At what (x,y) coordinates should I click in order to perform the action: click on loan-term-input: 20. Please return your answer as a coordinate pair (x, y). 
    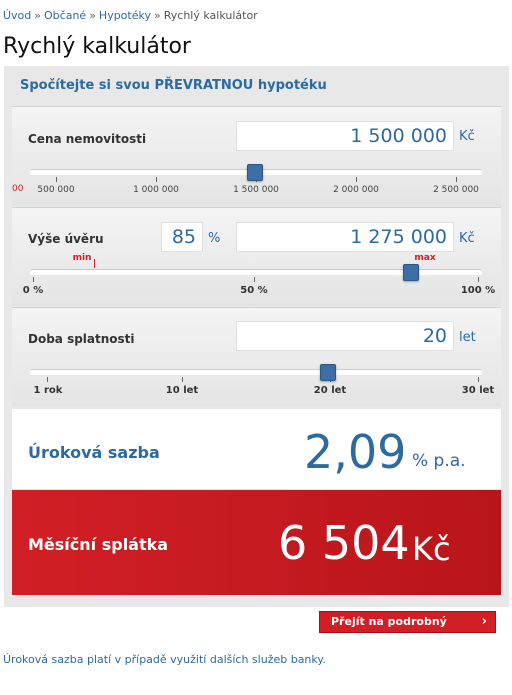
    Looking at the image, I should click on (345, 336).